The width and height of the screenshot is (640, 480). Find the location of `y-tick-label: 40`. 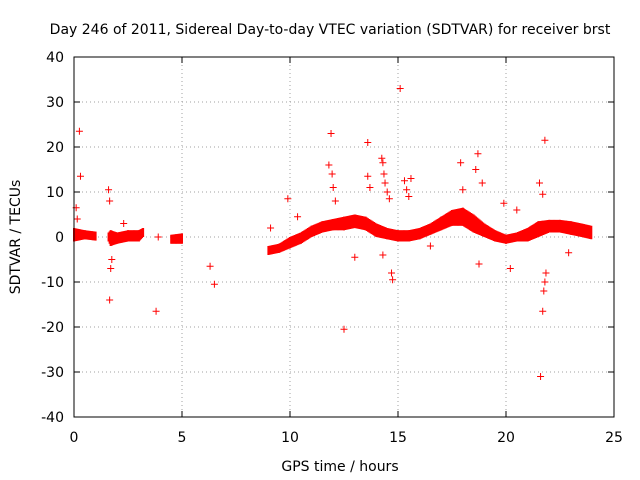

y-tick-label: 40 is located at coordinates (55, 58).